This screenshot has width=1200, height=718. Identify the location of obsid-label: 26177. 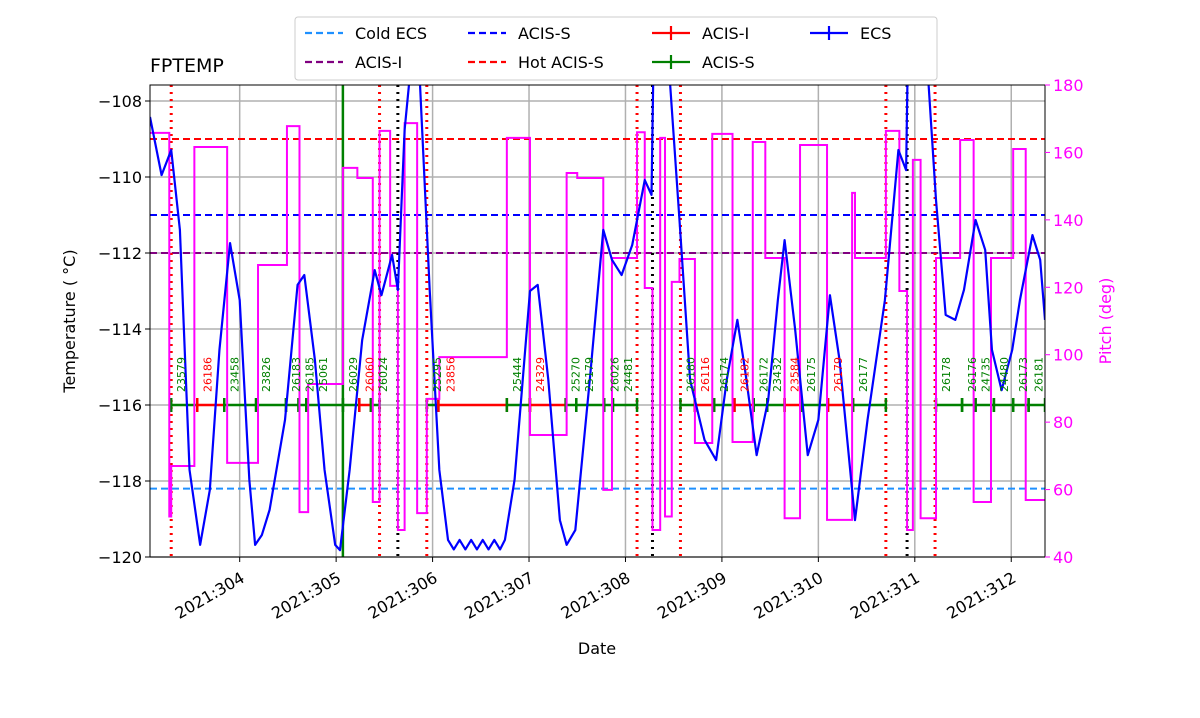
(863, 374).